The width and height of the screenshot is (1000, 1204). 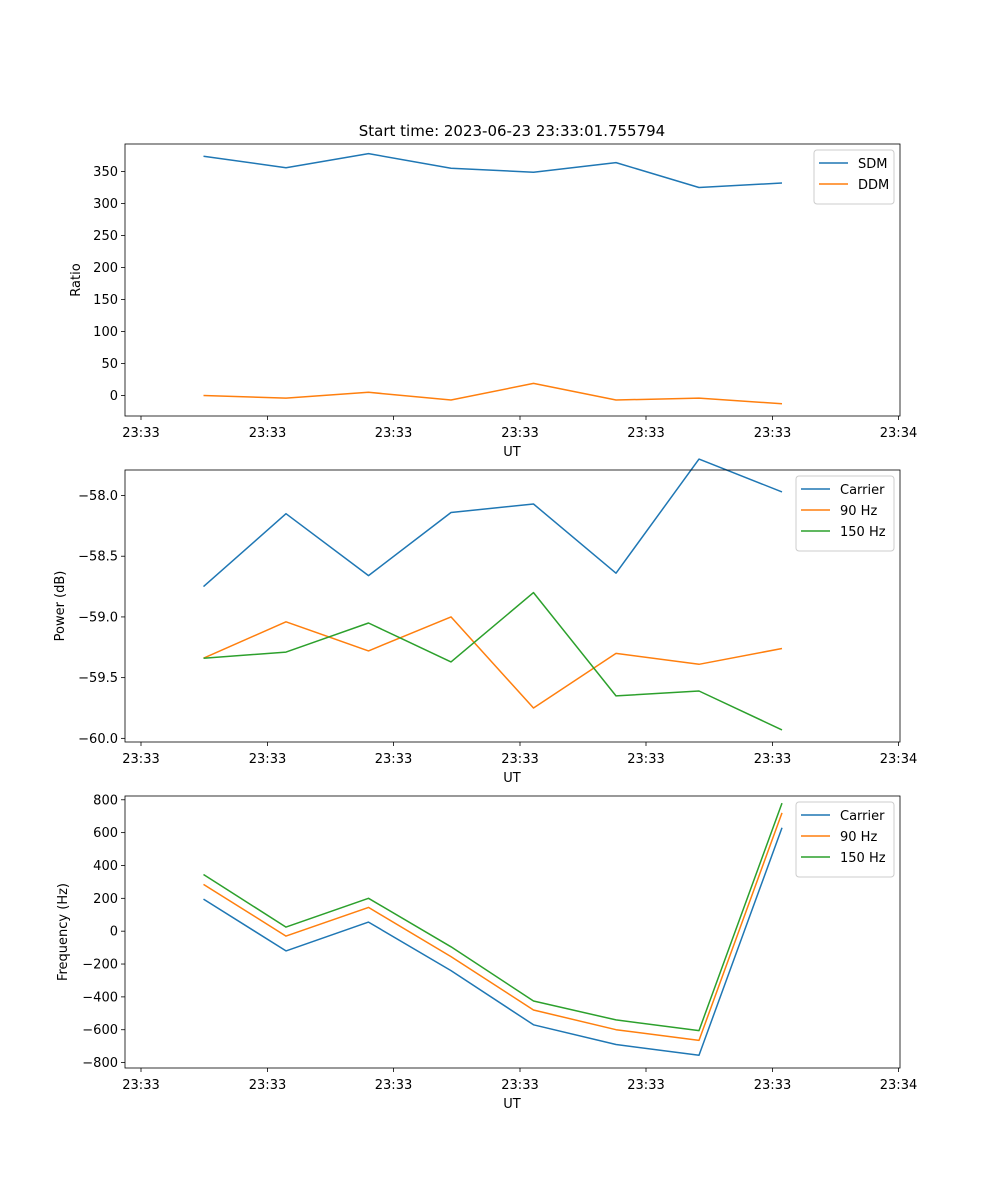 What do you see at coordinates (105, 204) in the screenshot?
I see `y-tick-label: 300` at bounding box center [105, 204].